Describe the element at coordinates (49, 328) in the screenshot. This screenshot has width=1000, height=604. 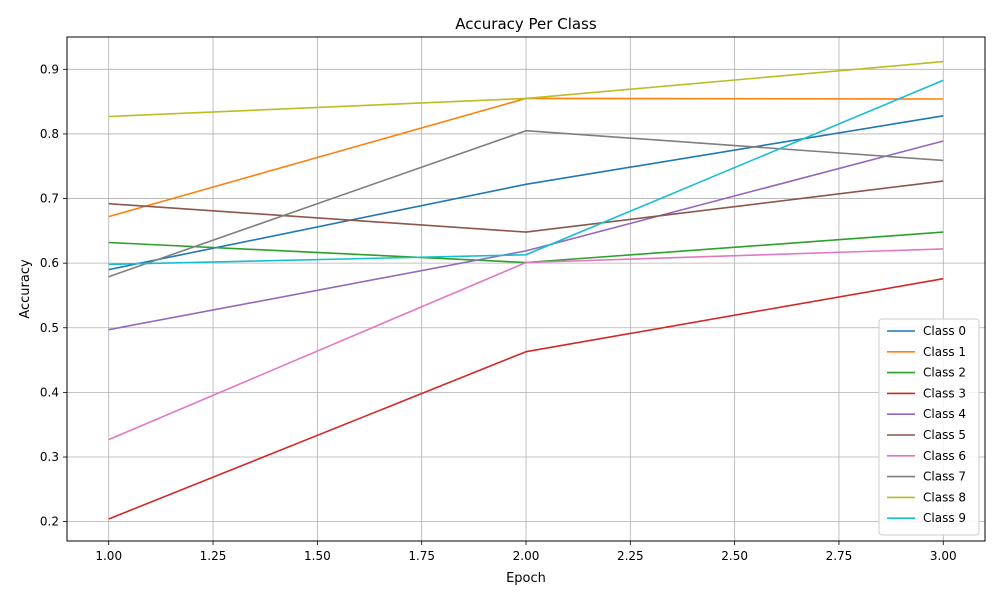
I see `y-tick-label: 0.5` at that location.